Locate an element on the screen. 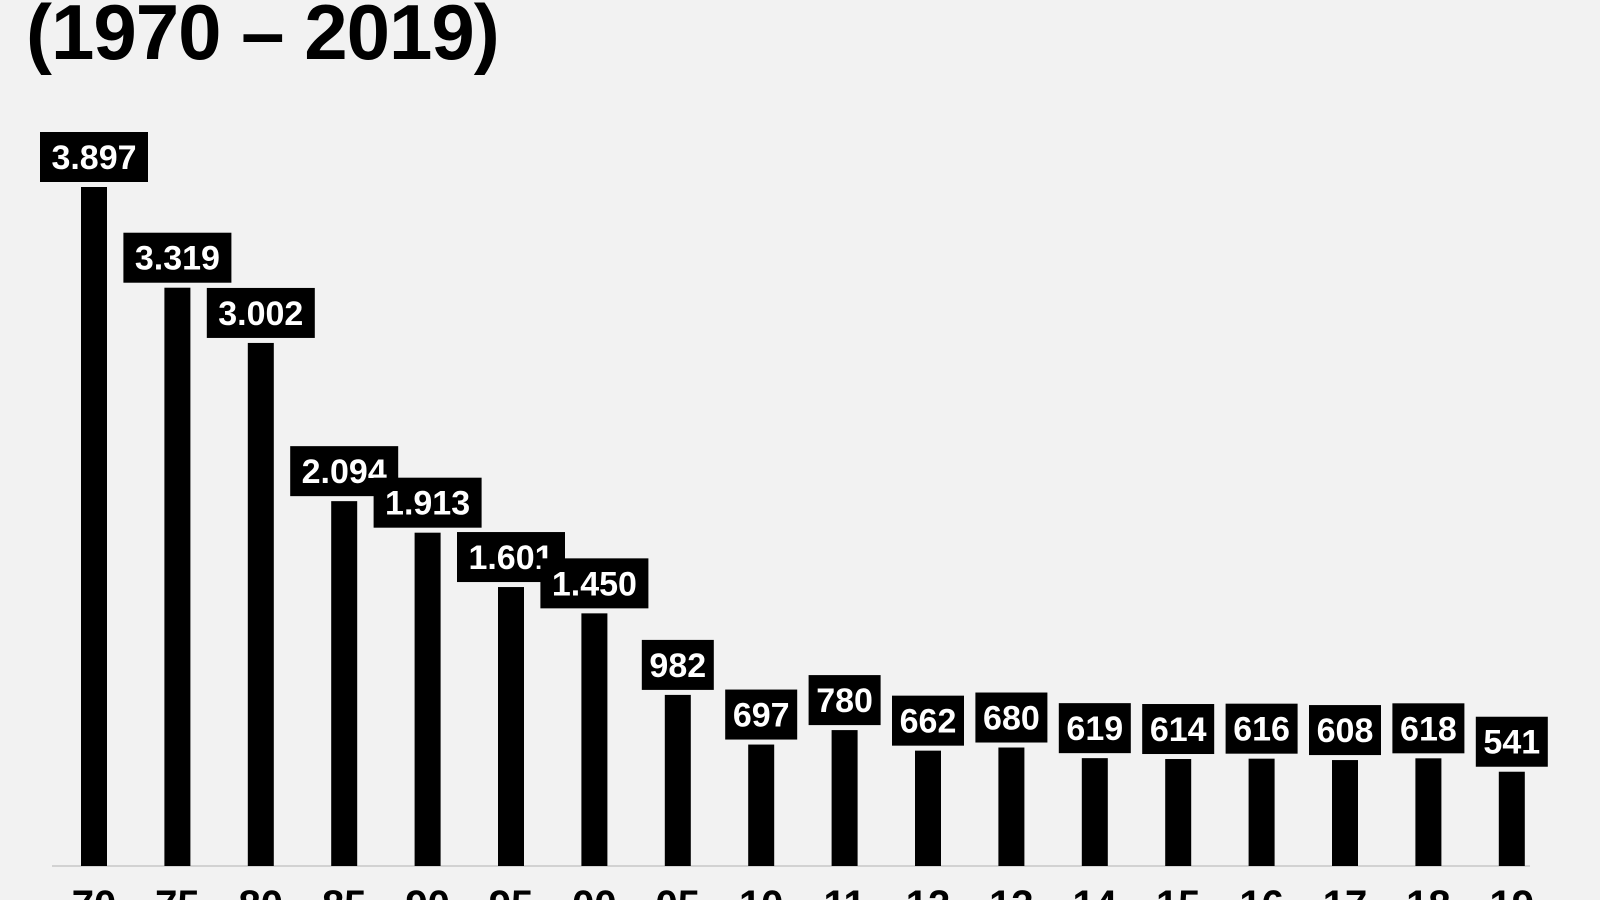 The image size is (1600, 900). data-label-00: 1.450 is located at coordinates (594, 584).